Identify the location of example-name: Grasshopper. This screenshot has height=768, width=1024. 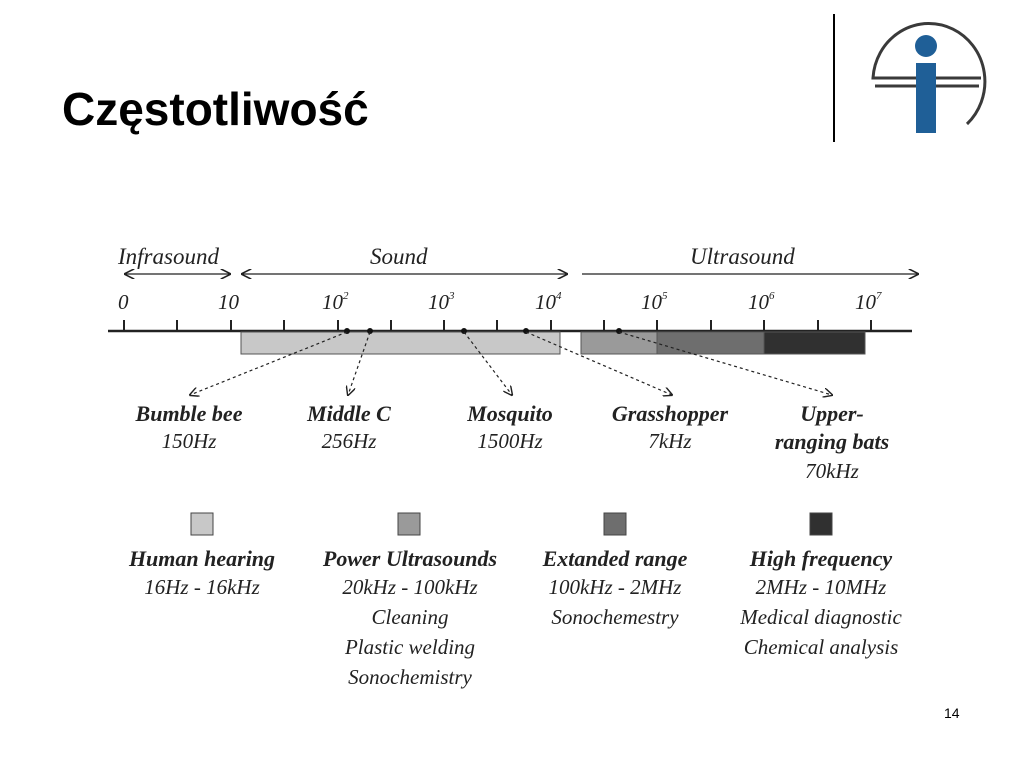
(670, 413).